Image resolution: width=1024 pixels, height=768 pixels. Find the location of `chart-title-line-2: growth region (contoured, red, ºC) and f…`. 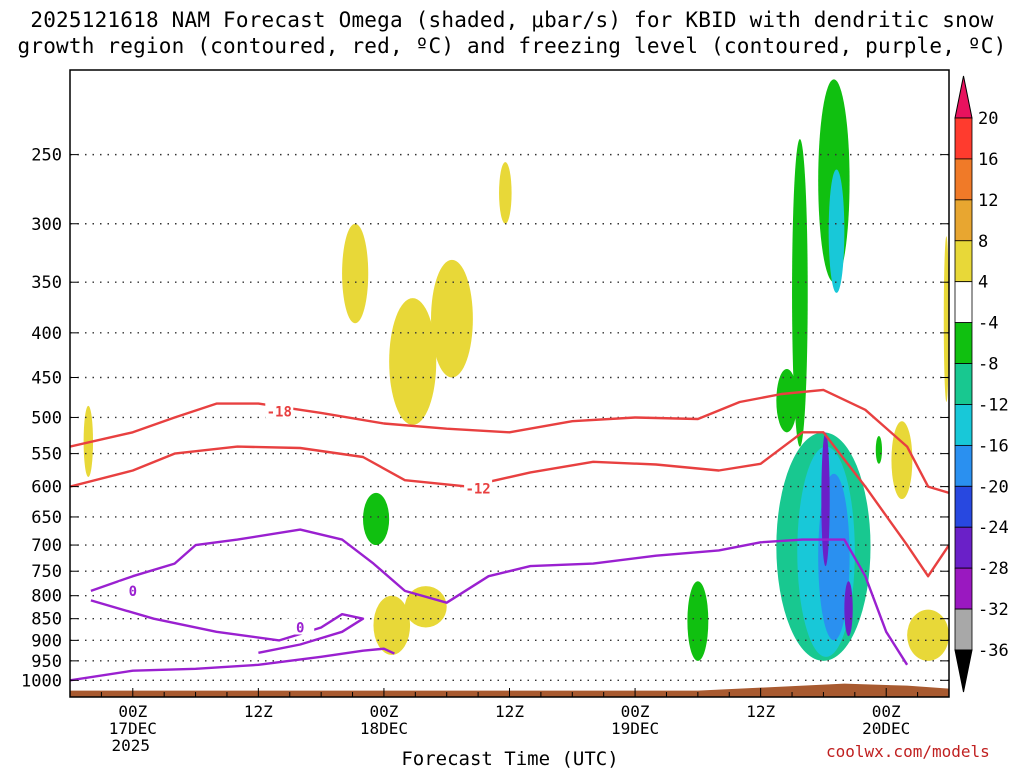

chart-title-line-2: growth region (contoured, red, ºC) and f… is located at coordinates (512, 46).